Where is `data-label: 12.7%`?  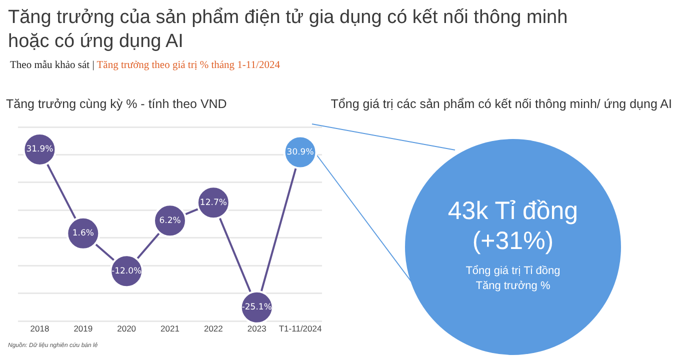
data-label: 12.7% is located at coordinates (213, 203).